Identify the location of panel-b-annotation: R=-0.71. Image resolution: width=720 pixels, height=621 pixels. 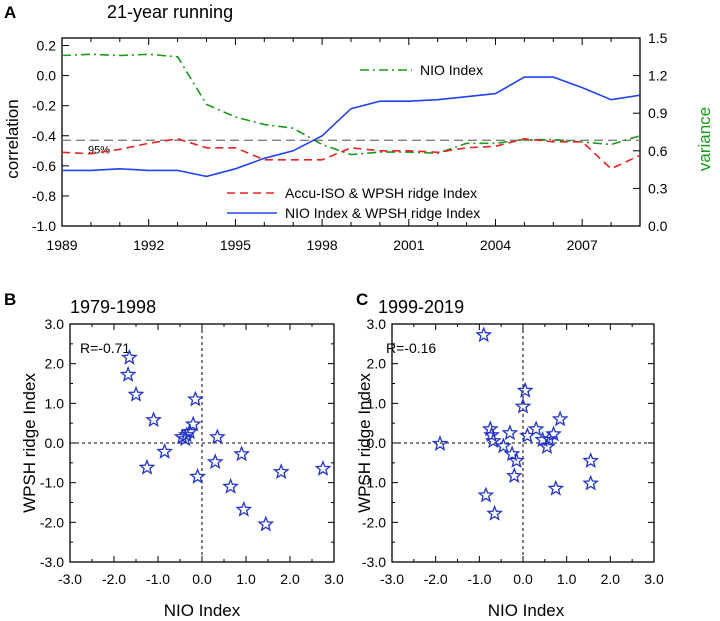
(105, 348).